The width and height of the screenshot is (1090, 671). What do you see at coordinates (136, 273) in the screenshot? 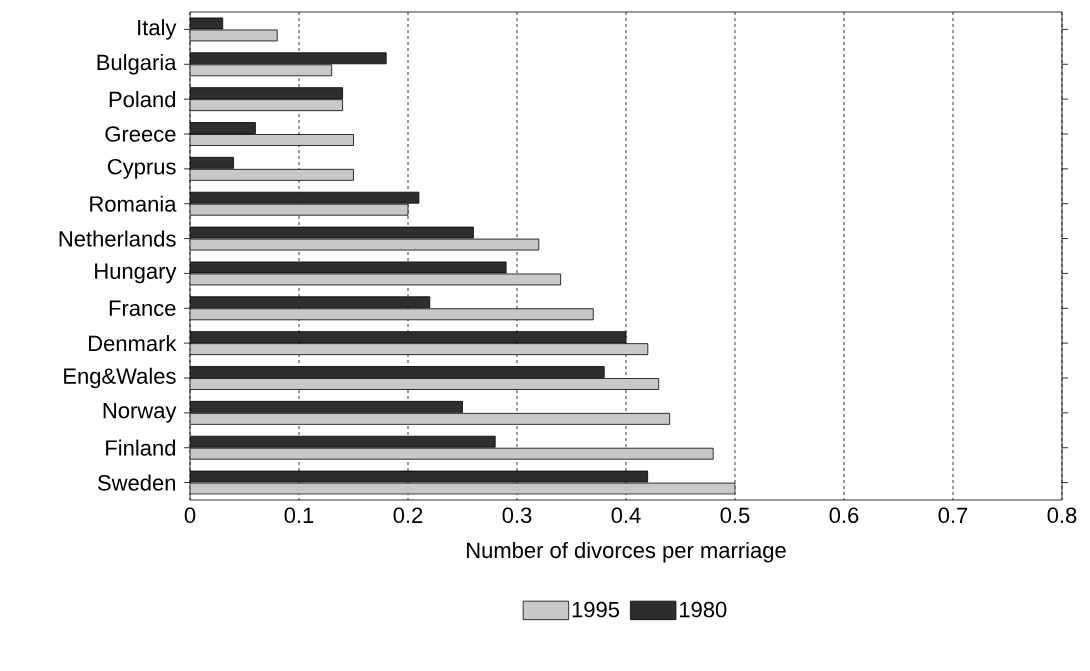
I see `y-tick-label: Hungary` at bounding box center [136, 273].